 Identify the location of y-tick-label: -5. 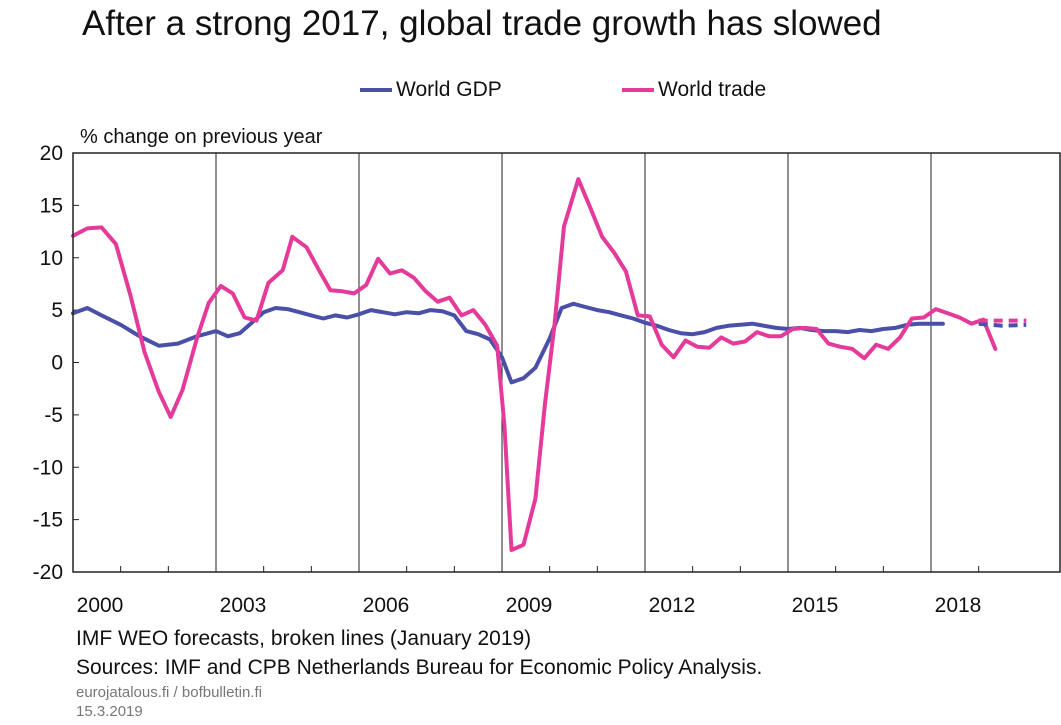
(53, 415).